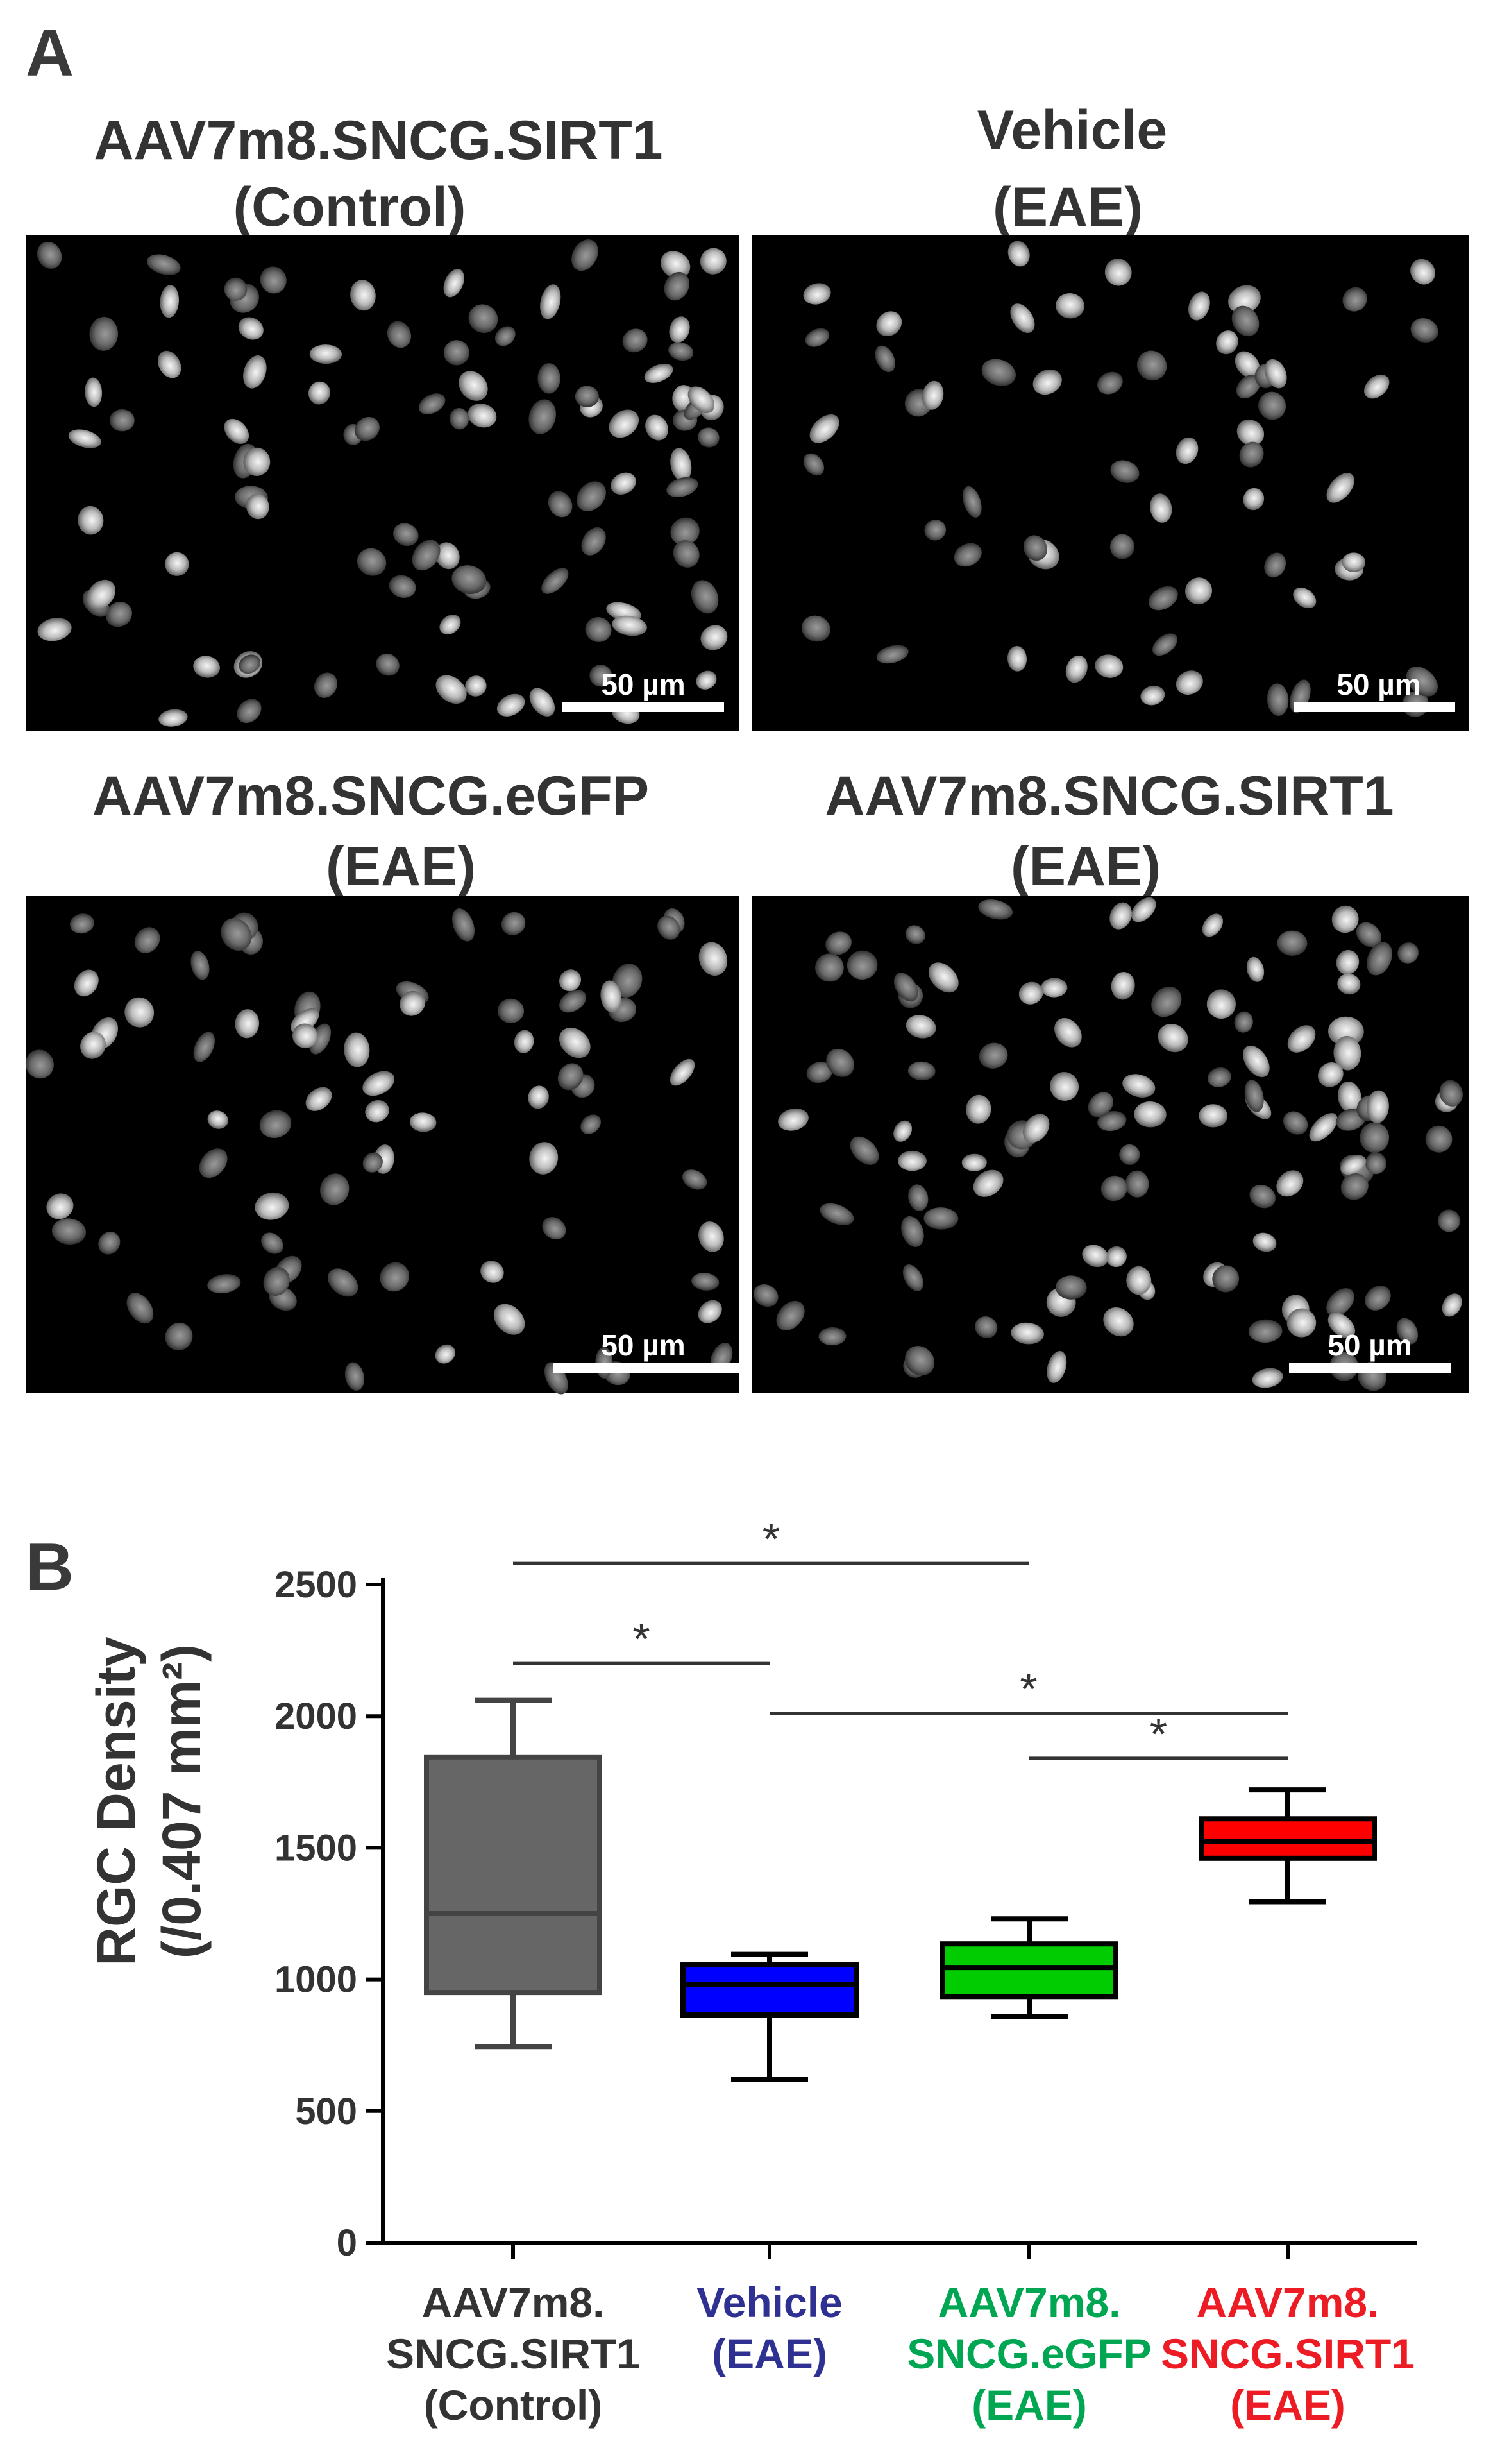 This screenshot has height=2464, width=1500. I want to click on y-tick-label: 1500, so click(315, 1848).